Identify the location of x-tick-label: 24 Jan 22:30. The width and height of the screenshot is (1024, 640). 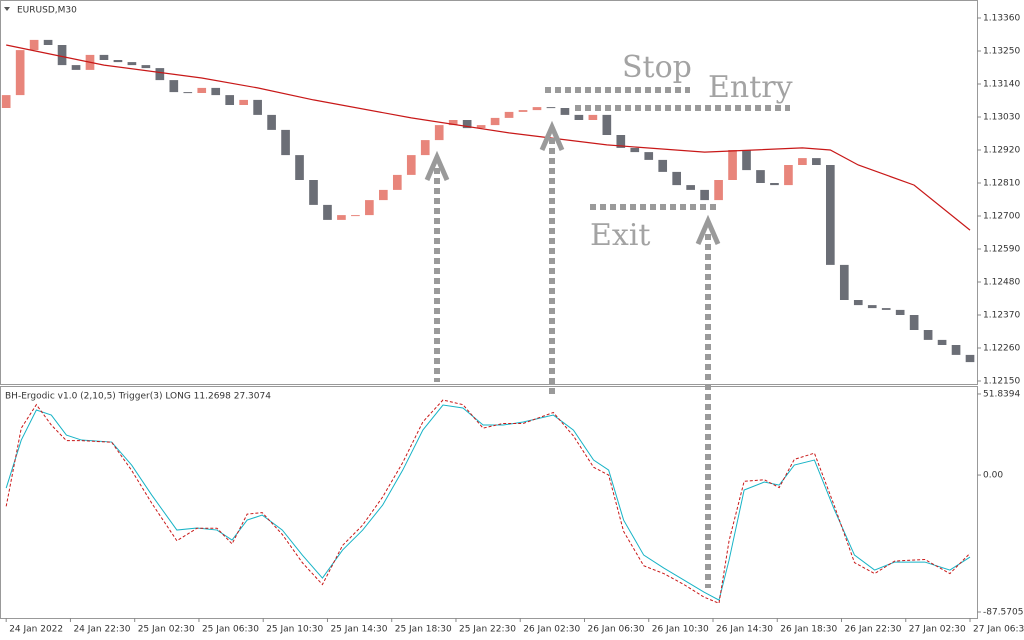
(101, 630).